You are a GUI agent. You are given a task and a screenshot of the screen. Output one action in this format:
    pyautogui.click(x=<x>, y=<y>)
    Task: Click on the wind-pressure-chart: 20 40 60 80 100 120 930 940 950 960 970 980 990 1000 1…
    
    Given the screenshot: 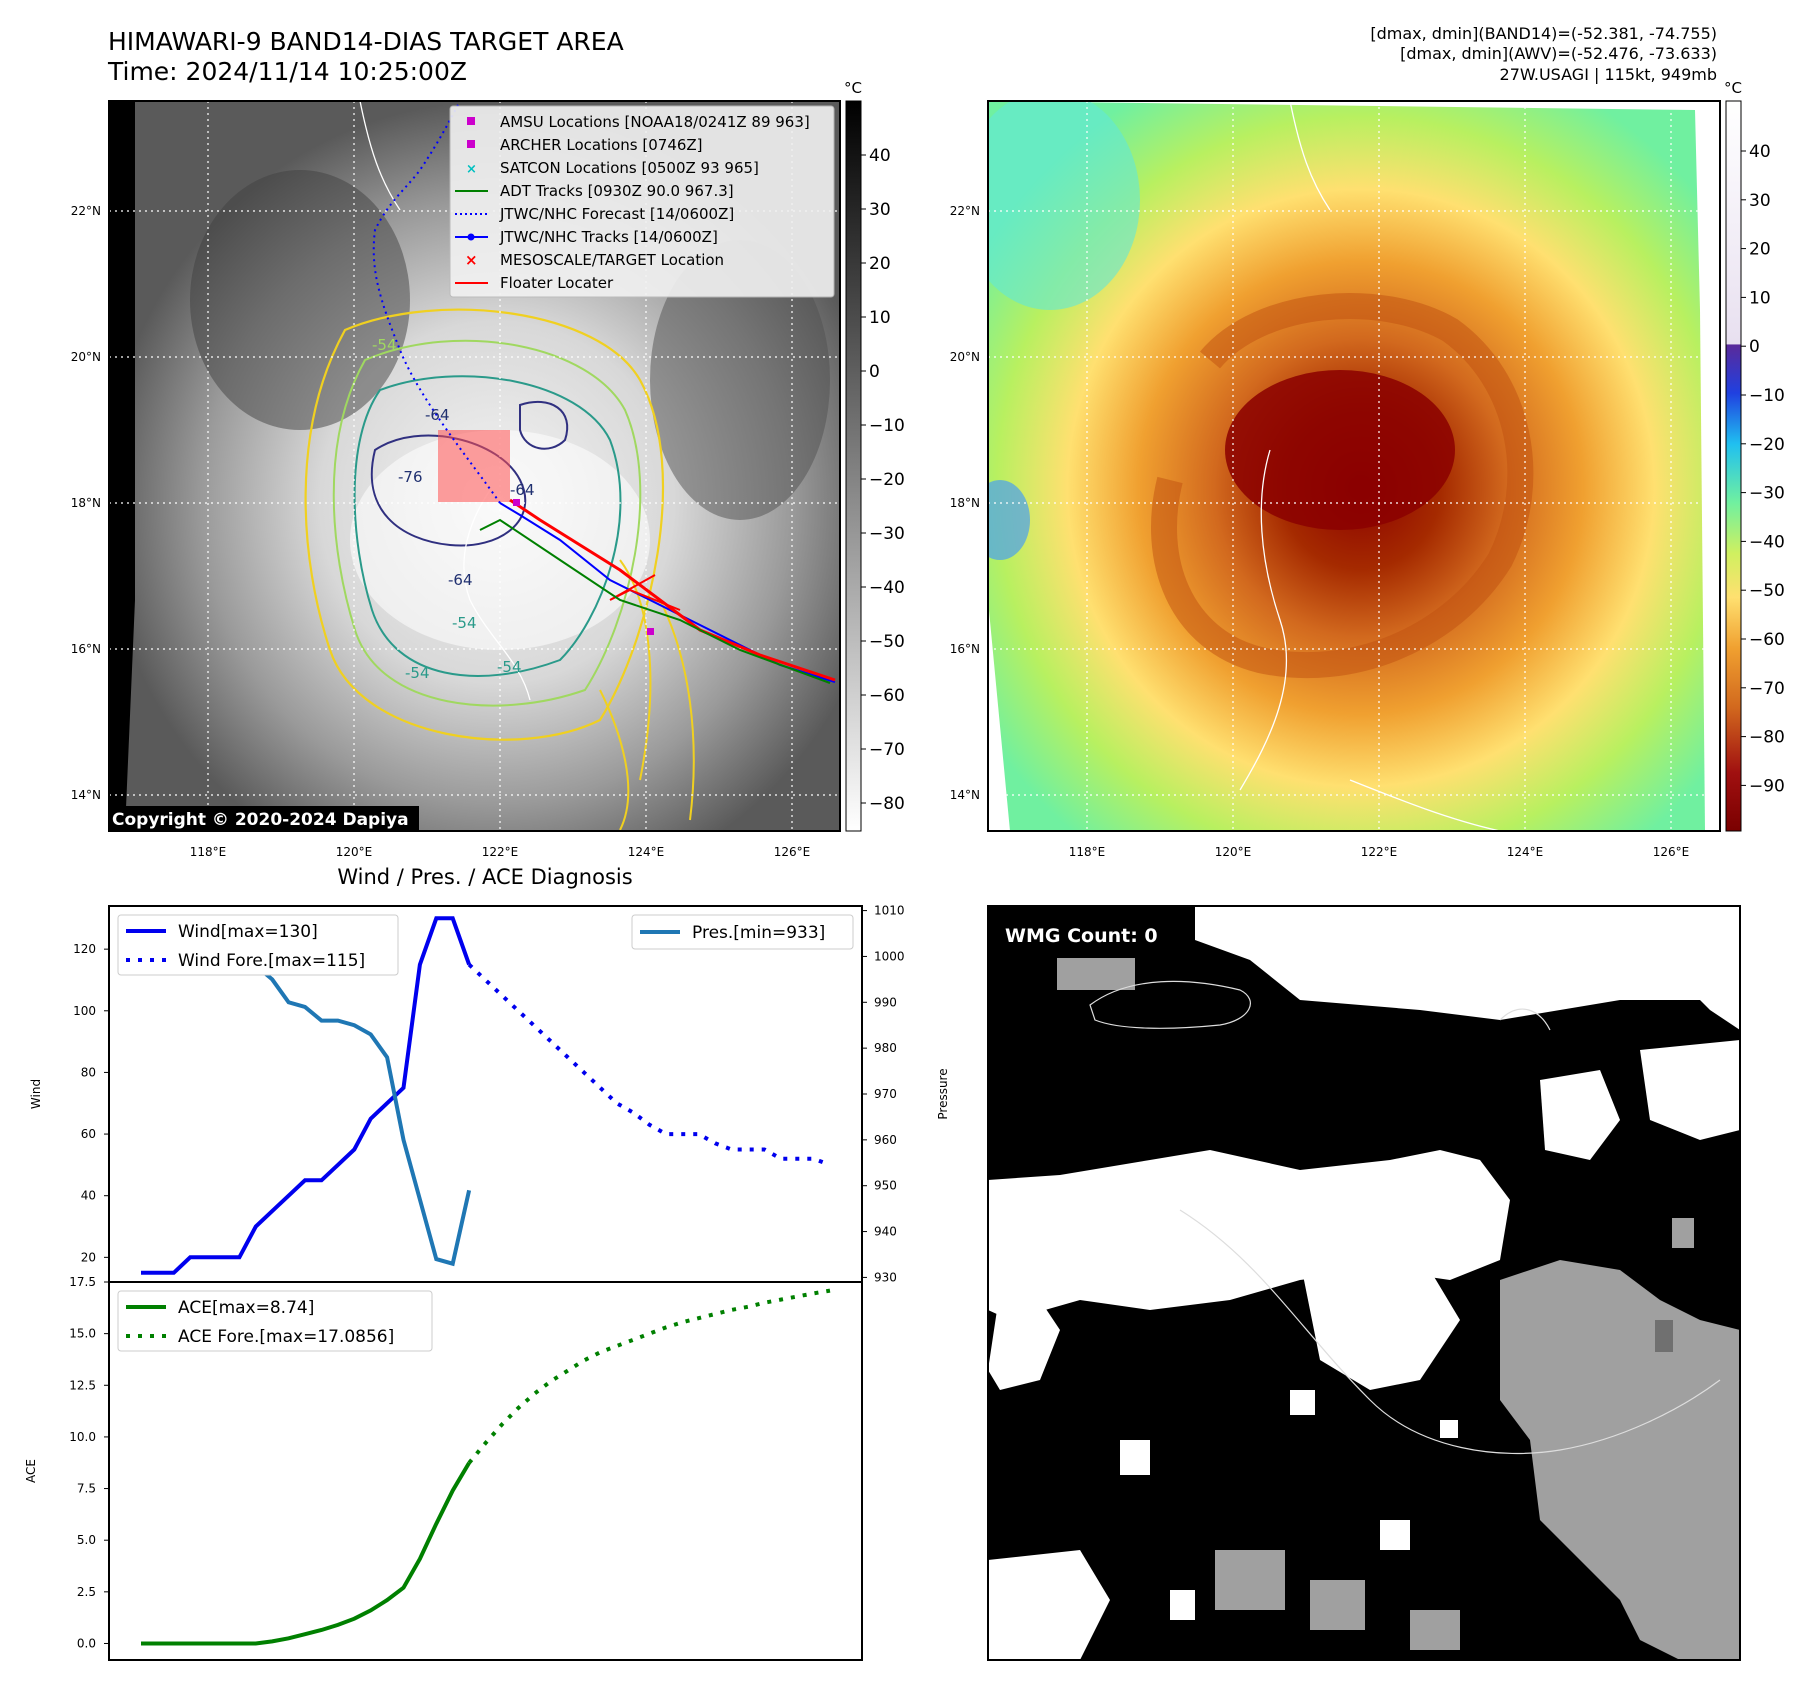 What is the action you would take?
    pyautogui.click(x=489, y=1094)
    